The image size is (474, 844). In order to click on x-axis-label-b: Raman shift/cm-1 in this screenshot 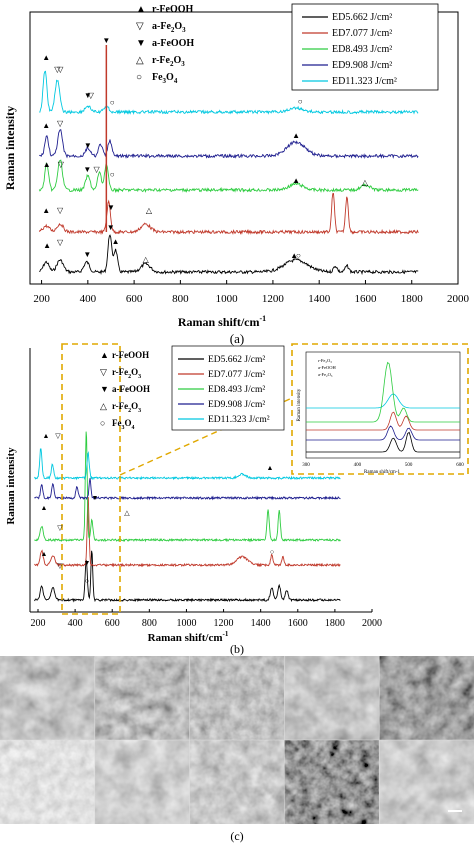, I will do `click(188, 637)`.